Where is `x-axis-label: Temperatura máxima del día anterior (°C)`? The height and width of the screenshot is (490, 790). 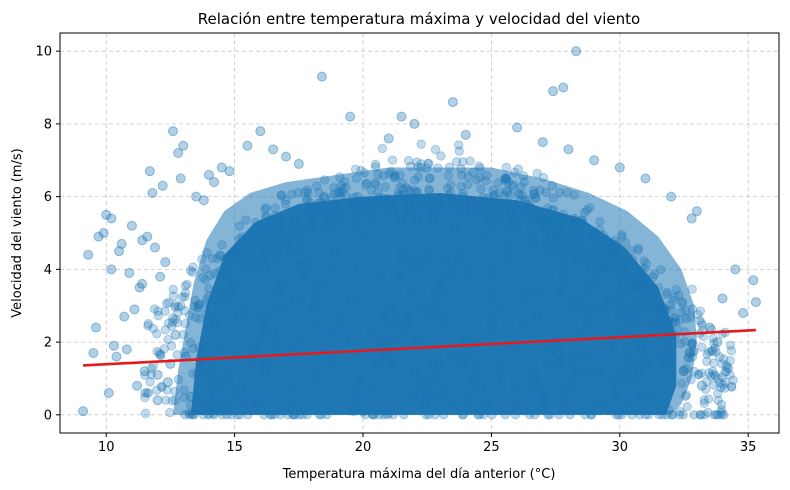 x-axis-label: Temperatura máxima del día anterior (°C) is located at coordinates (419, 474).